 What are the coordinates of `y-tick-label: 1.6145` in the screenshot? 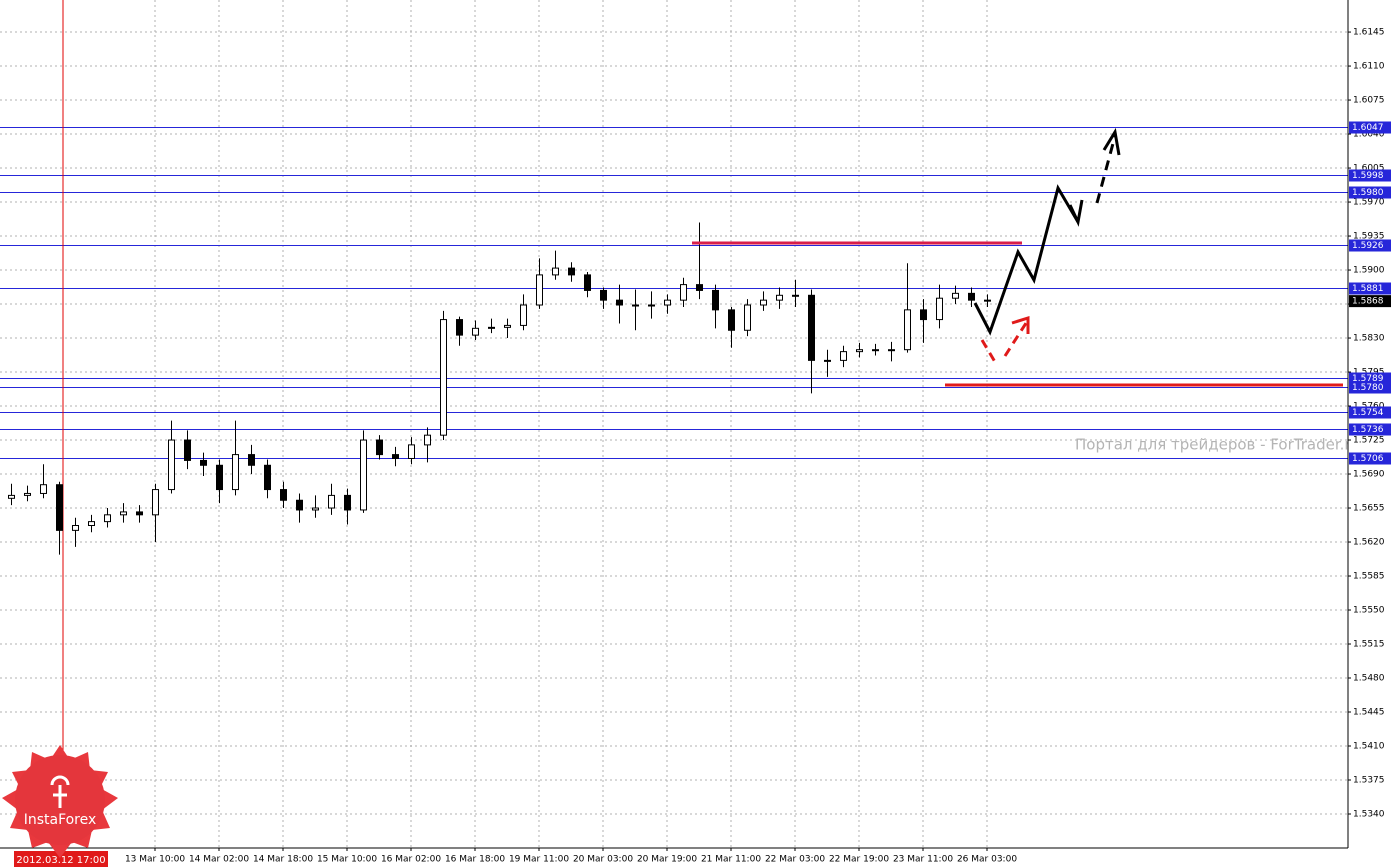 It's located at (1369, 33).